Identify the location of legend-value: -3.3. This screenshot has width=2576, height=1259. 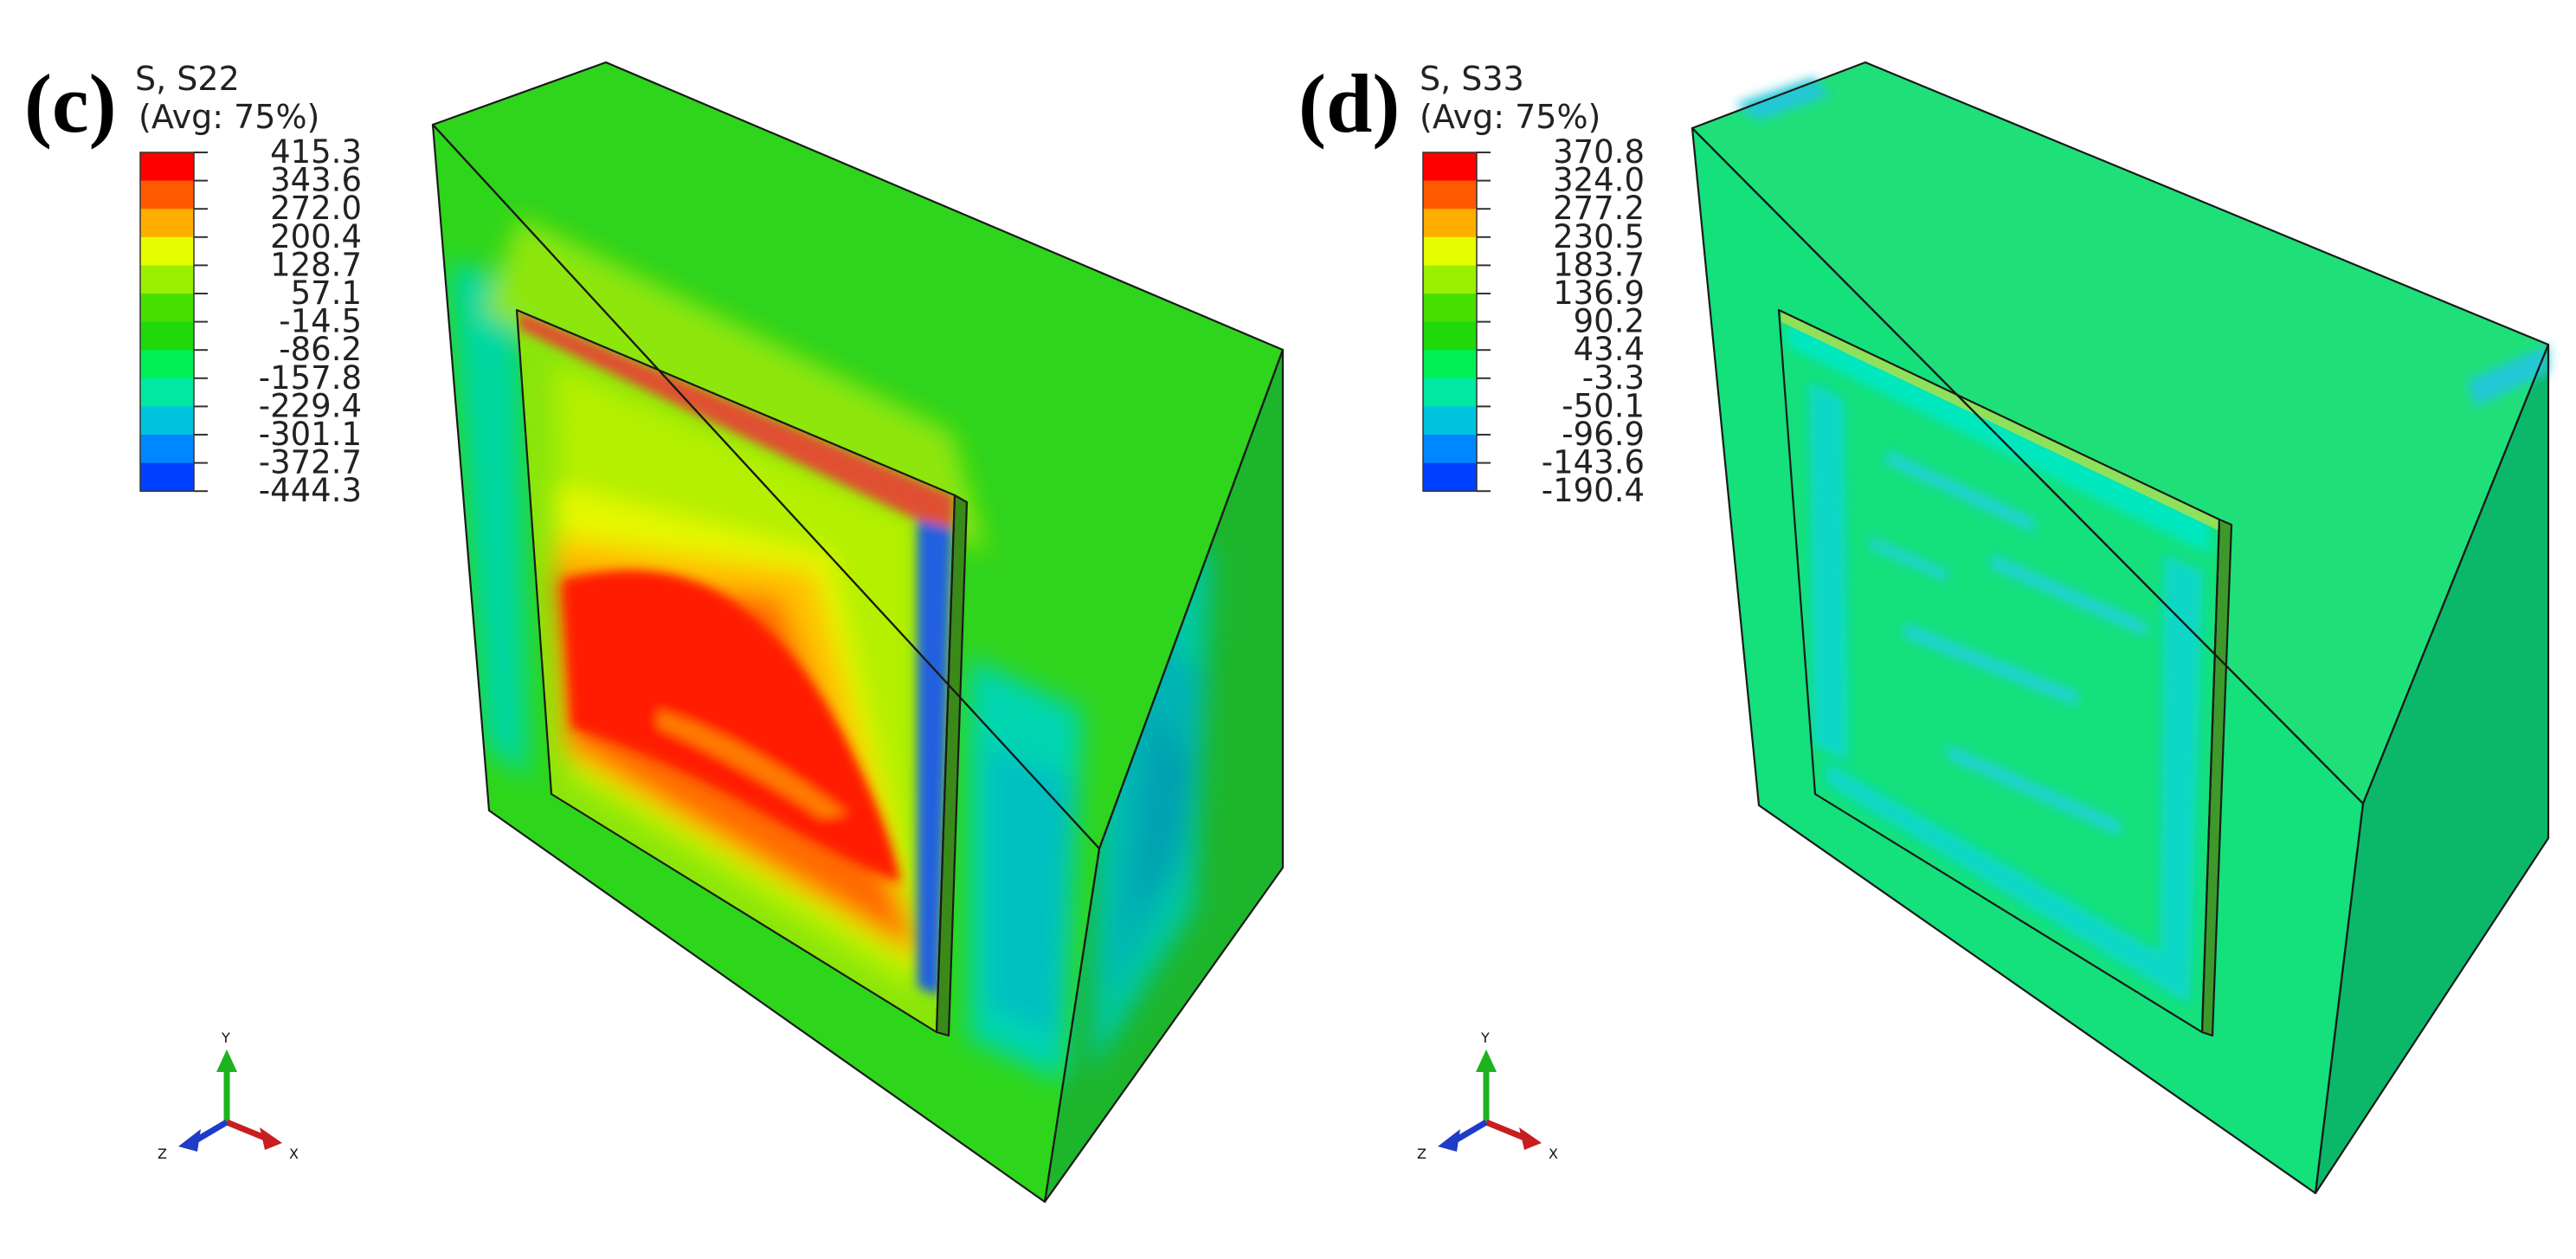
(1613, 378).